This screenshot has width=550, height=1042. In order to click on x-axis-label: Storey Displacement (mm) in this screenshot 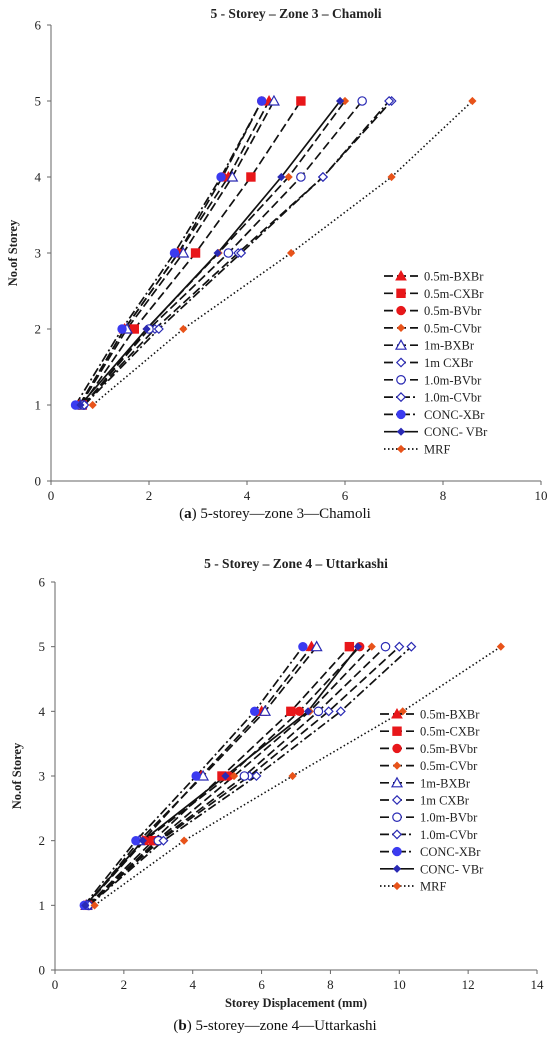, I will do `click(296, 1003)`.